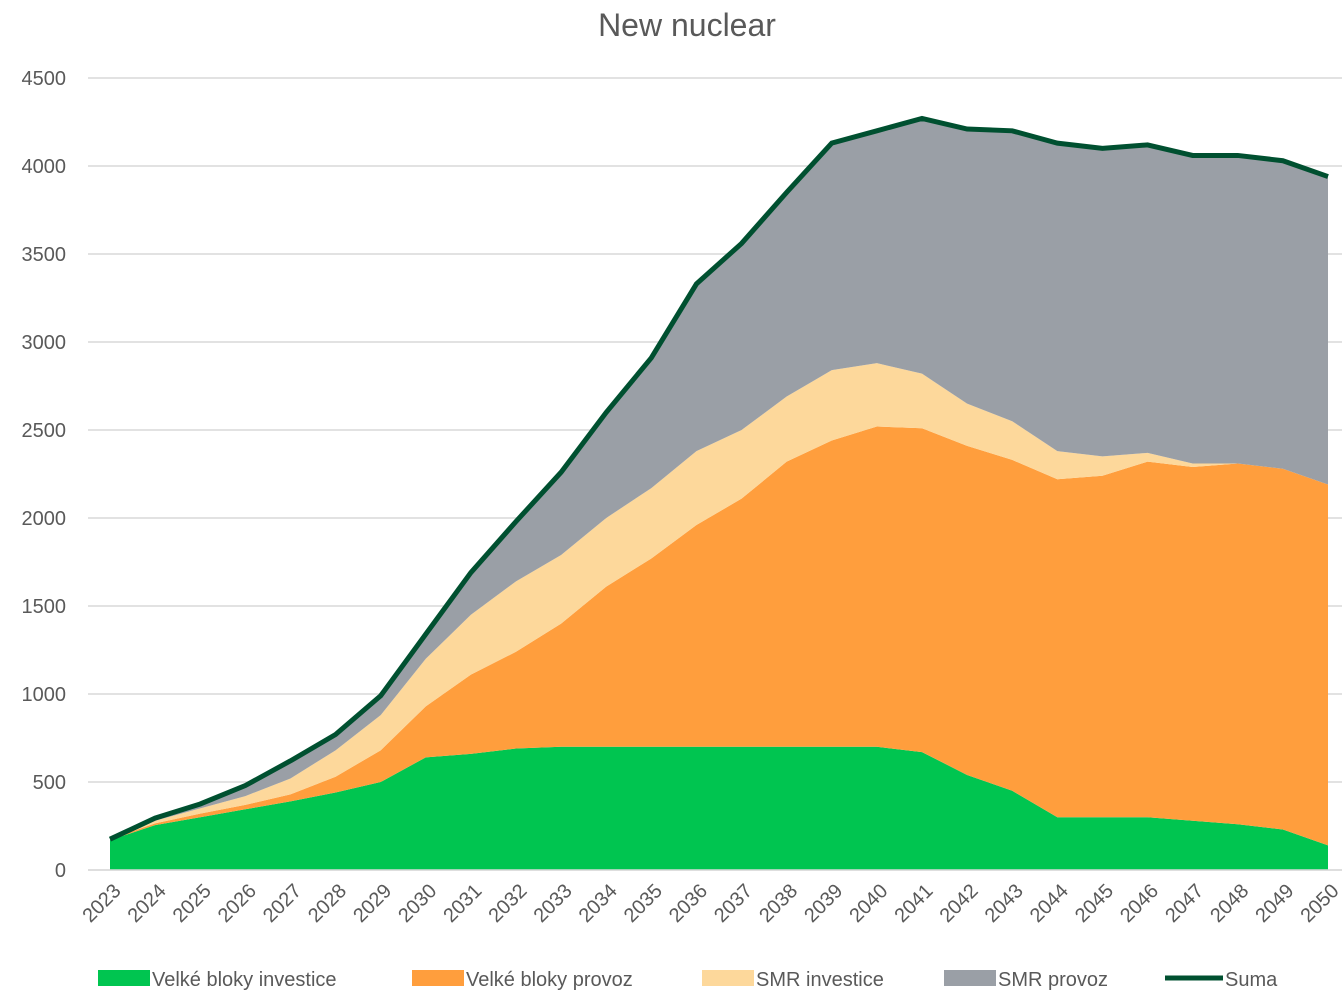  What do you see at coordinates (44, 79) in the screenshot?
I see `y-tick-label: 4500` at bounding box center [44, 79].